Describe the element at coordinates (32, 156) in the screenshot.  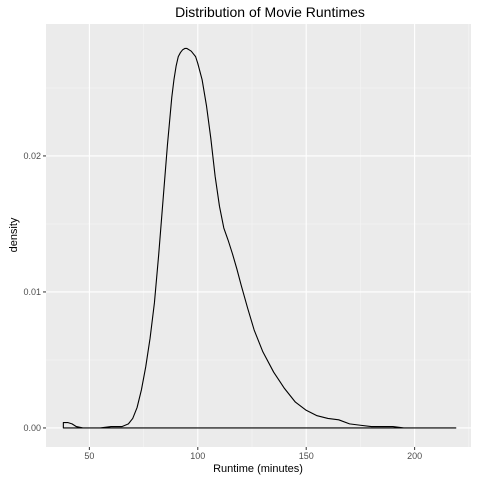
I see `y-tick-label: 0.02` at that location.